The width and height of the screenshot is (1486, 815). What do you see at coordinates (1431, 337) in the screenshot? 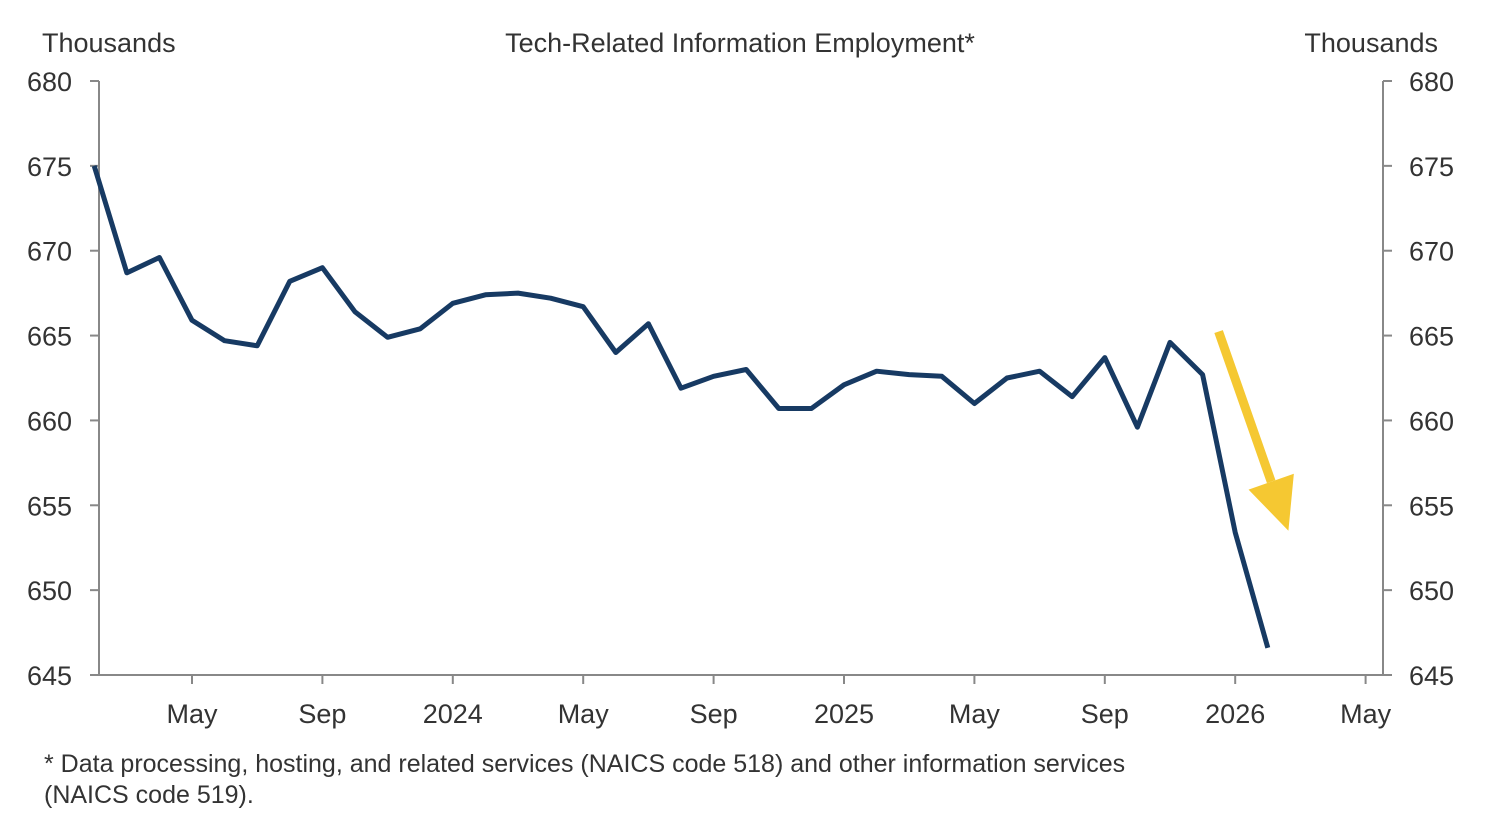
I see `right-y-tick-label: 665` at bounding box center [1431, 337].